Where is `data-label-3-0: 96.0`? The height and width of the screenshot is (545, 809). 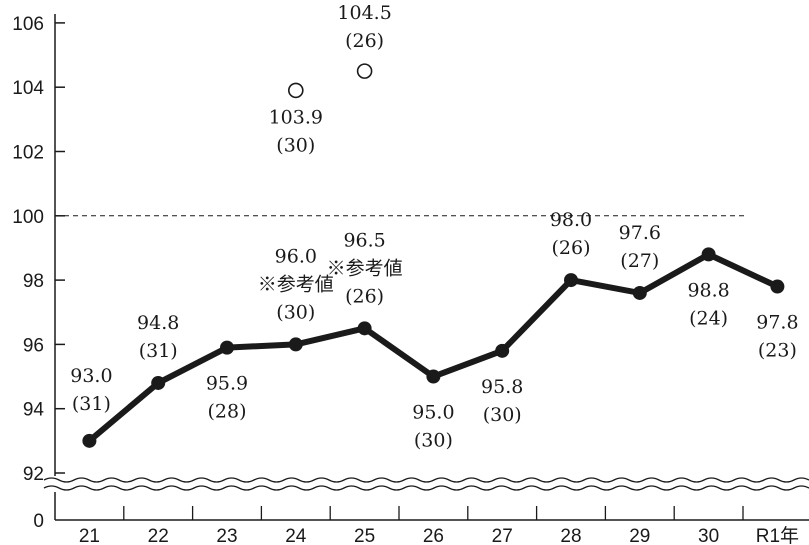 data-label-3-0: 96.0 is located at coordinates (296, 256).